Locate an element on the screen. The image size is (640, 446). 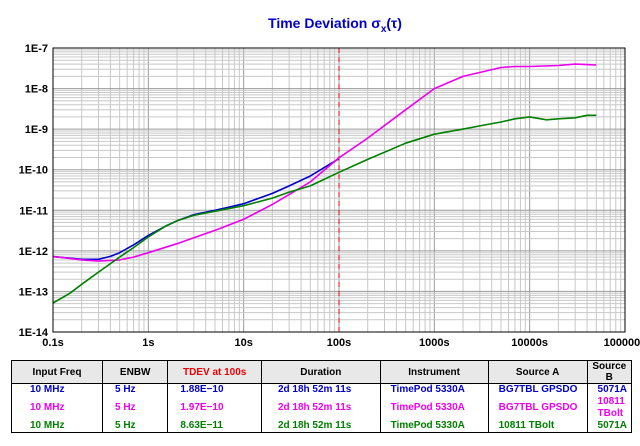
x-tick-labels: 0.1s 1s 10s 100s 1000s 10000s 100000s is located at coordinates (341, 343).